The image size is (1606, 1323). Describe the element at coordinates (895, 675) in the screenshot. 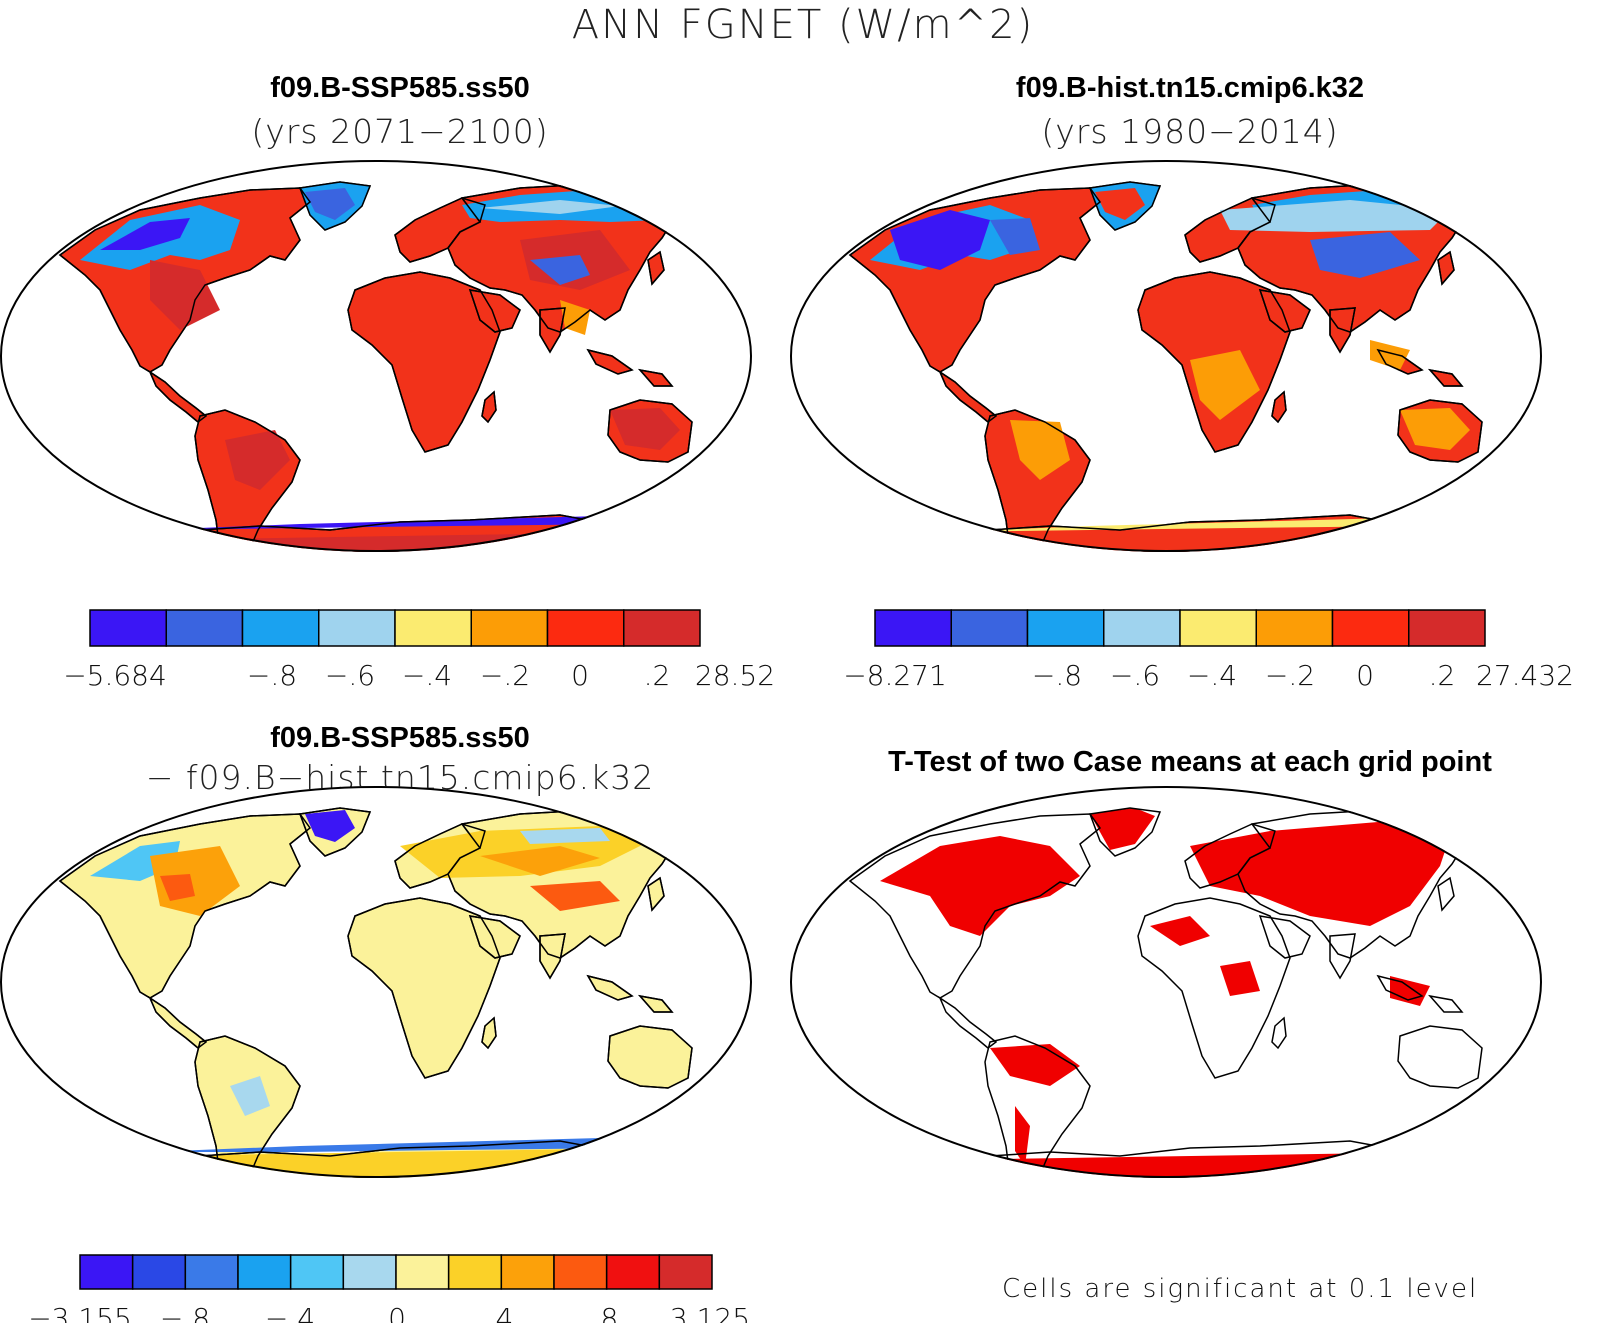

I see `colorbar-tick-label: −8.271` at that location.